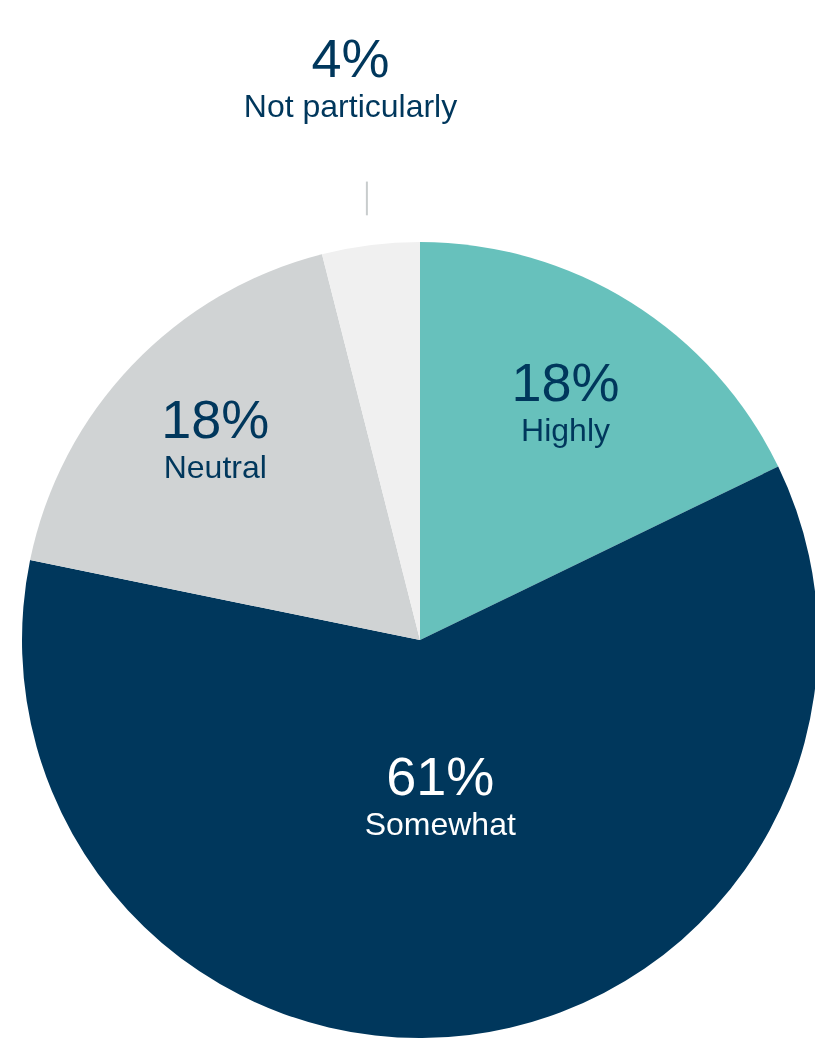  Describe the element at coordinates (440, 823) in the screenshot. I see `slice-label: Somewhat` at that location.